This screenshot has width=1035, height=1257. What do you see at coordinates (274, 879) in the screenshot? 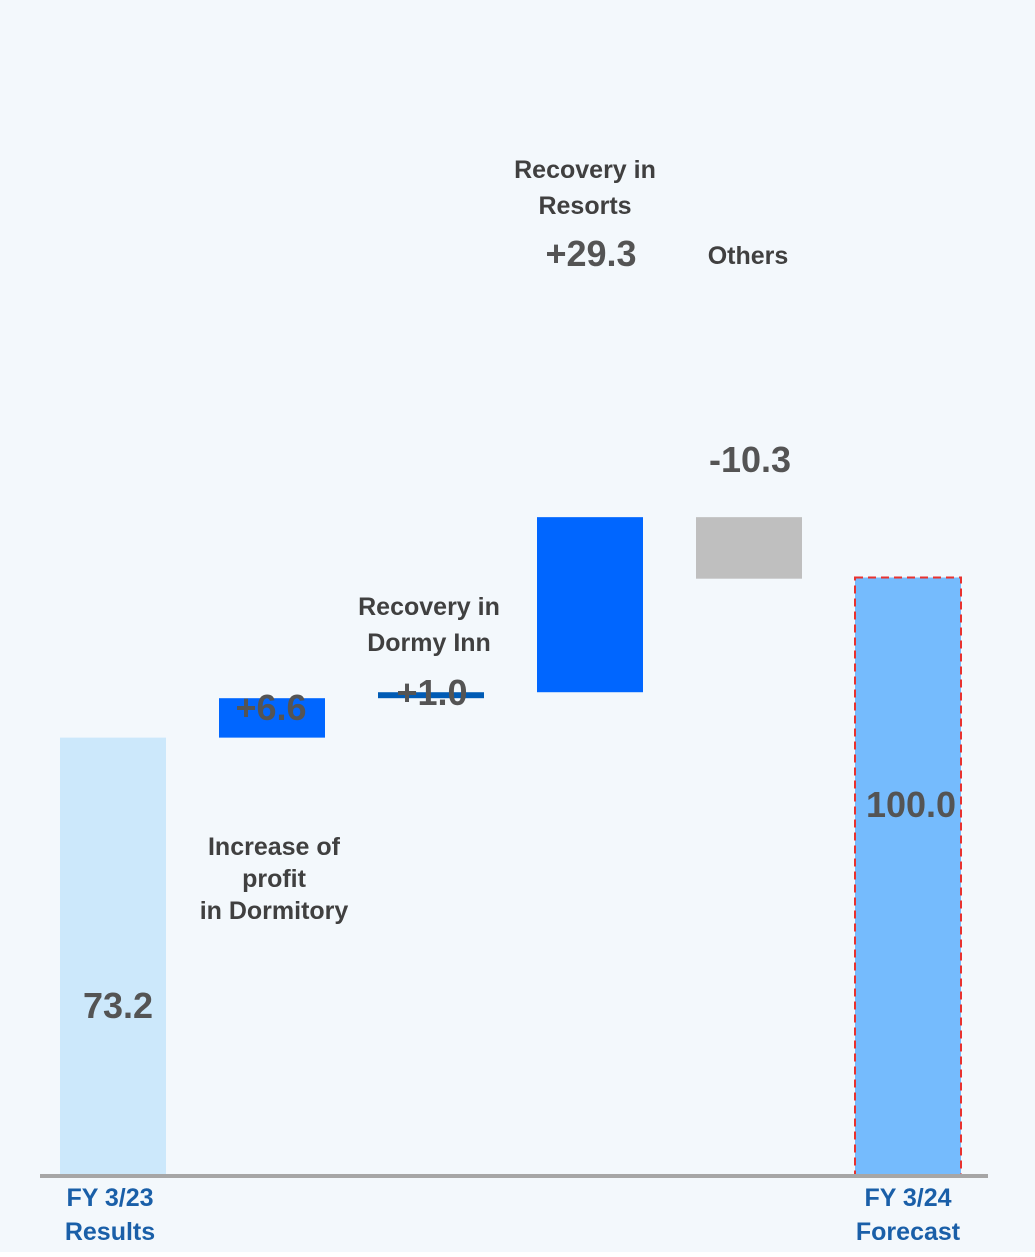
I see `step-description-label: profit` at bounding box center [274, 879].